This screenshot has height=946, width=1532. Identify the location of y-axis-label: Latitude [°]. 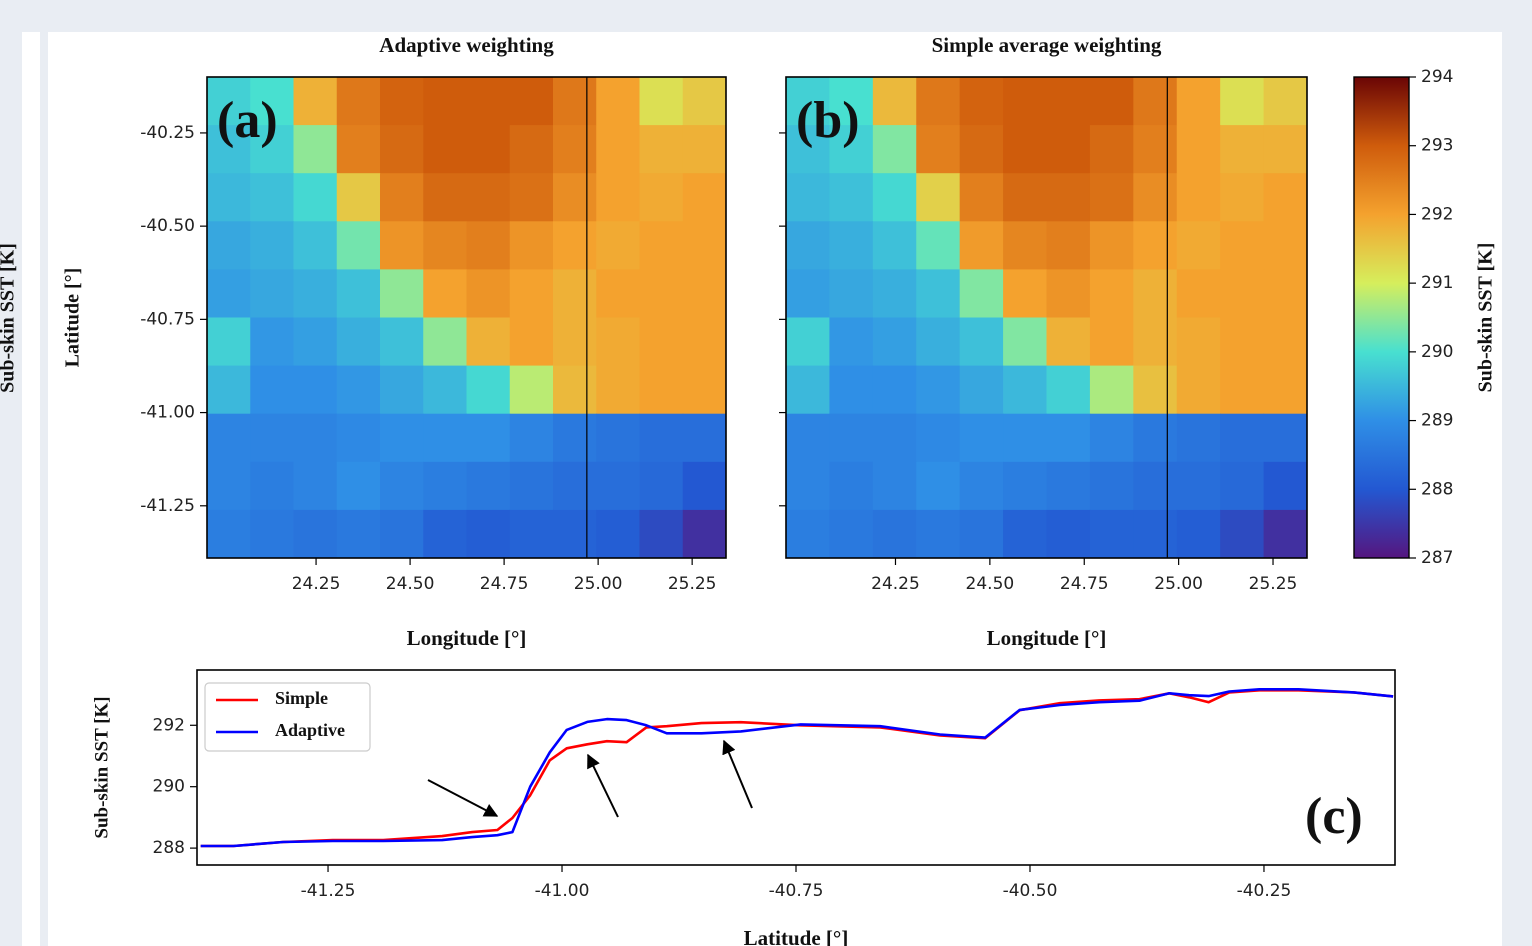
(73, 318).